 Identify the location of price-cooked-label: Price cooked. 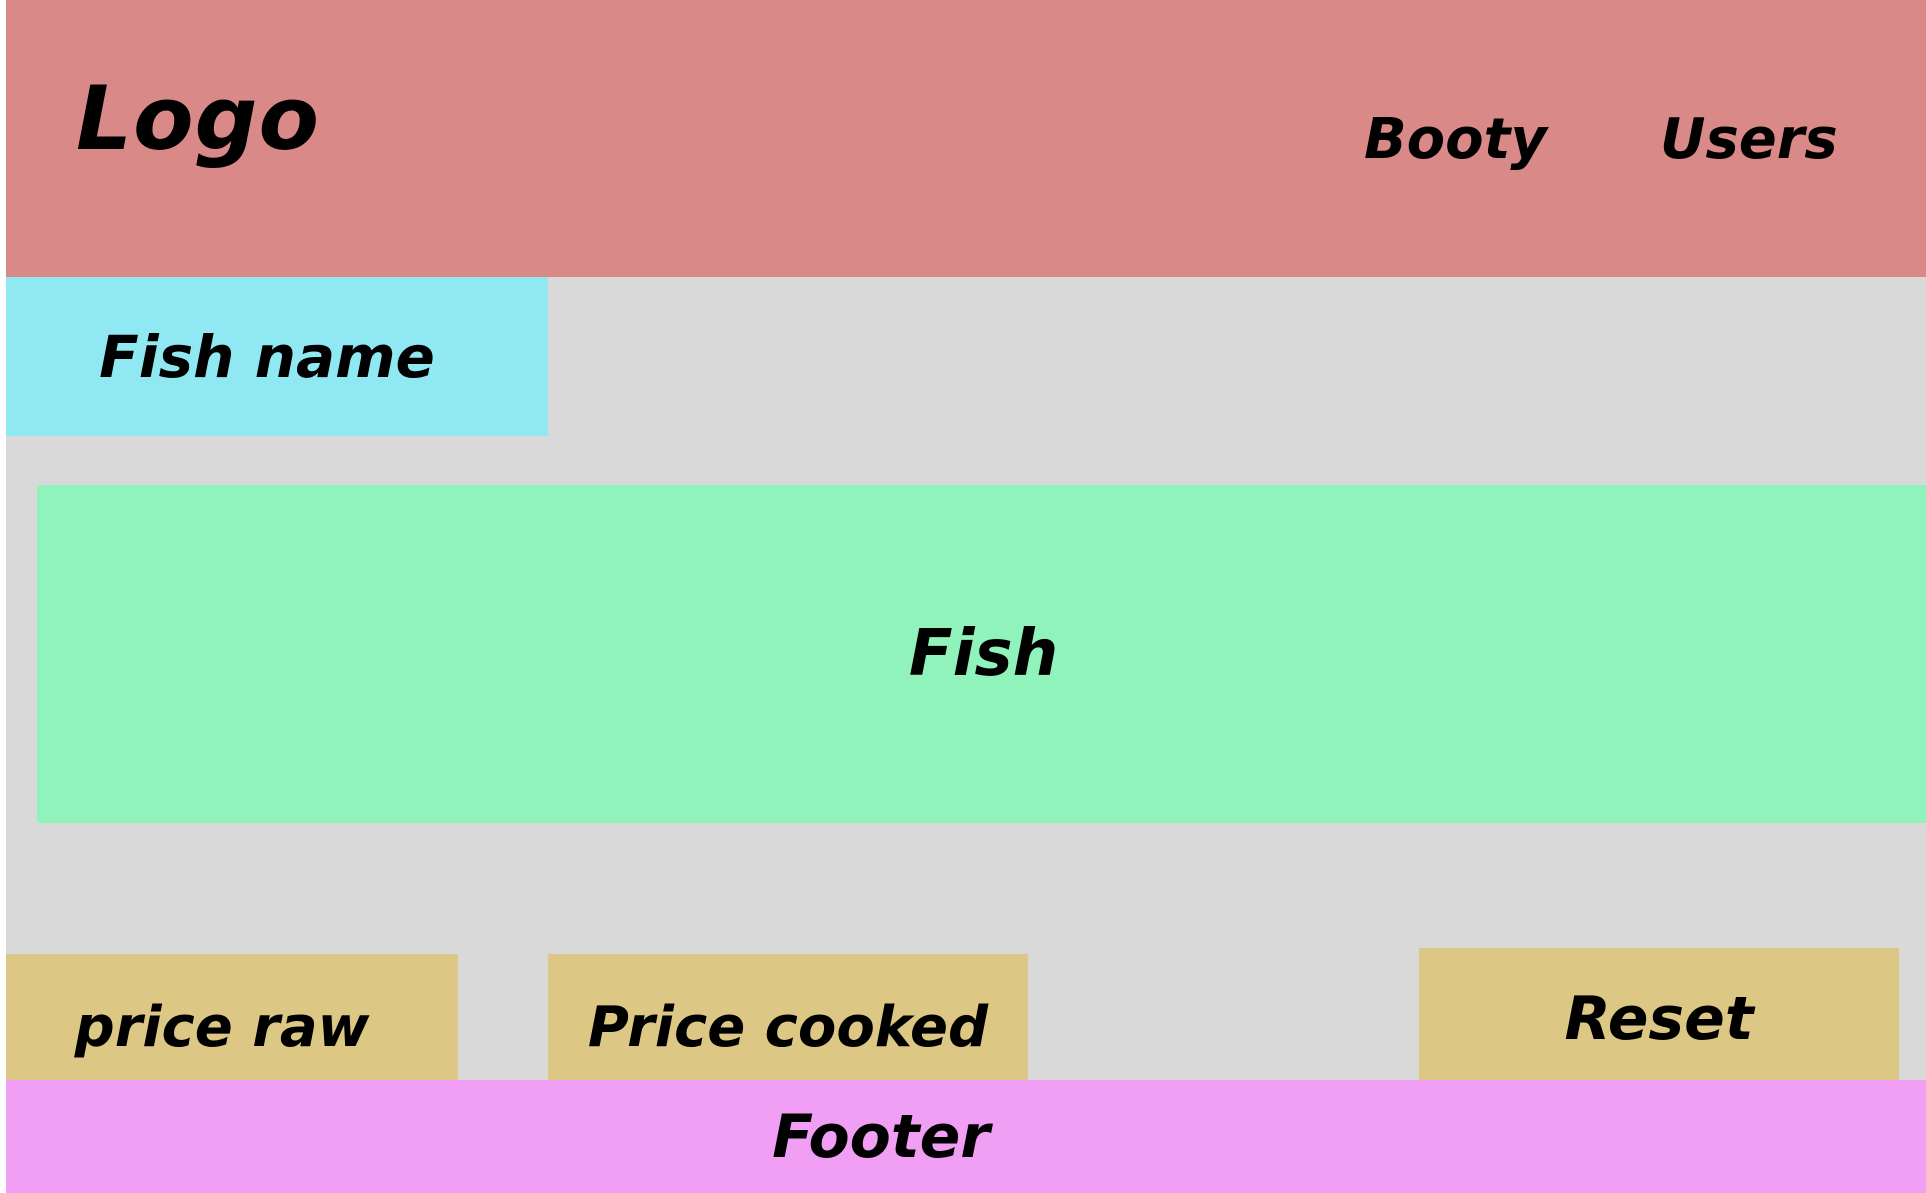
(788, 1027).